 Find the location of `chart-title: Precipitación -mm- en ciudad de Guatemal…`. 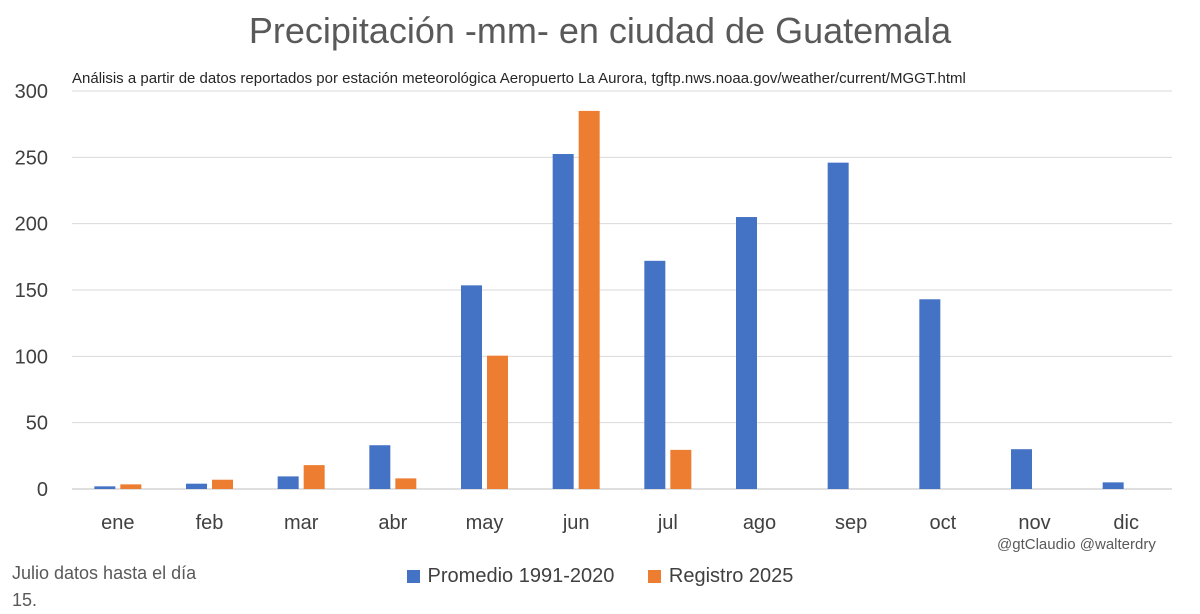

chart-title: Precipitación -mm- en ciudad de Guatemal… is located at coordinates (600, 30).